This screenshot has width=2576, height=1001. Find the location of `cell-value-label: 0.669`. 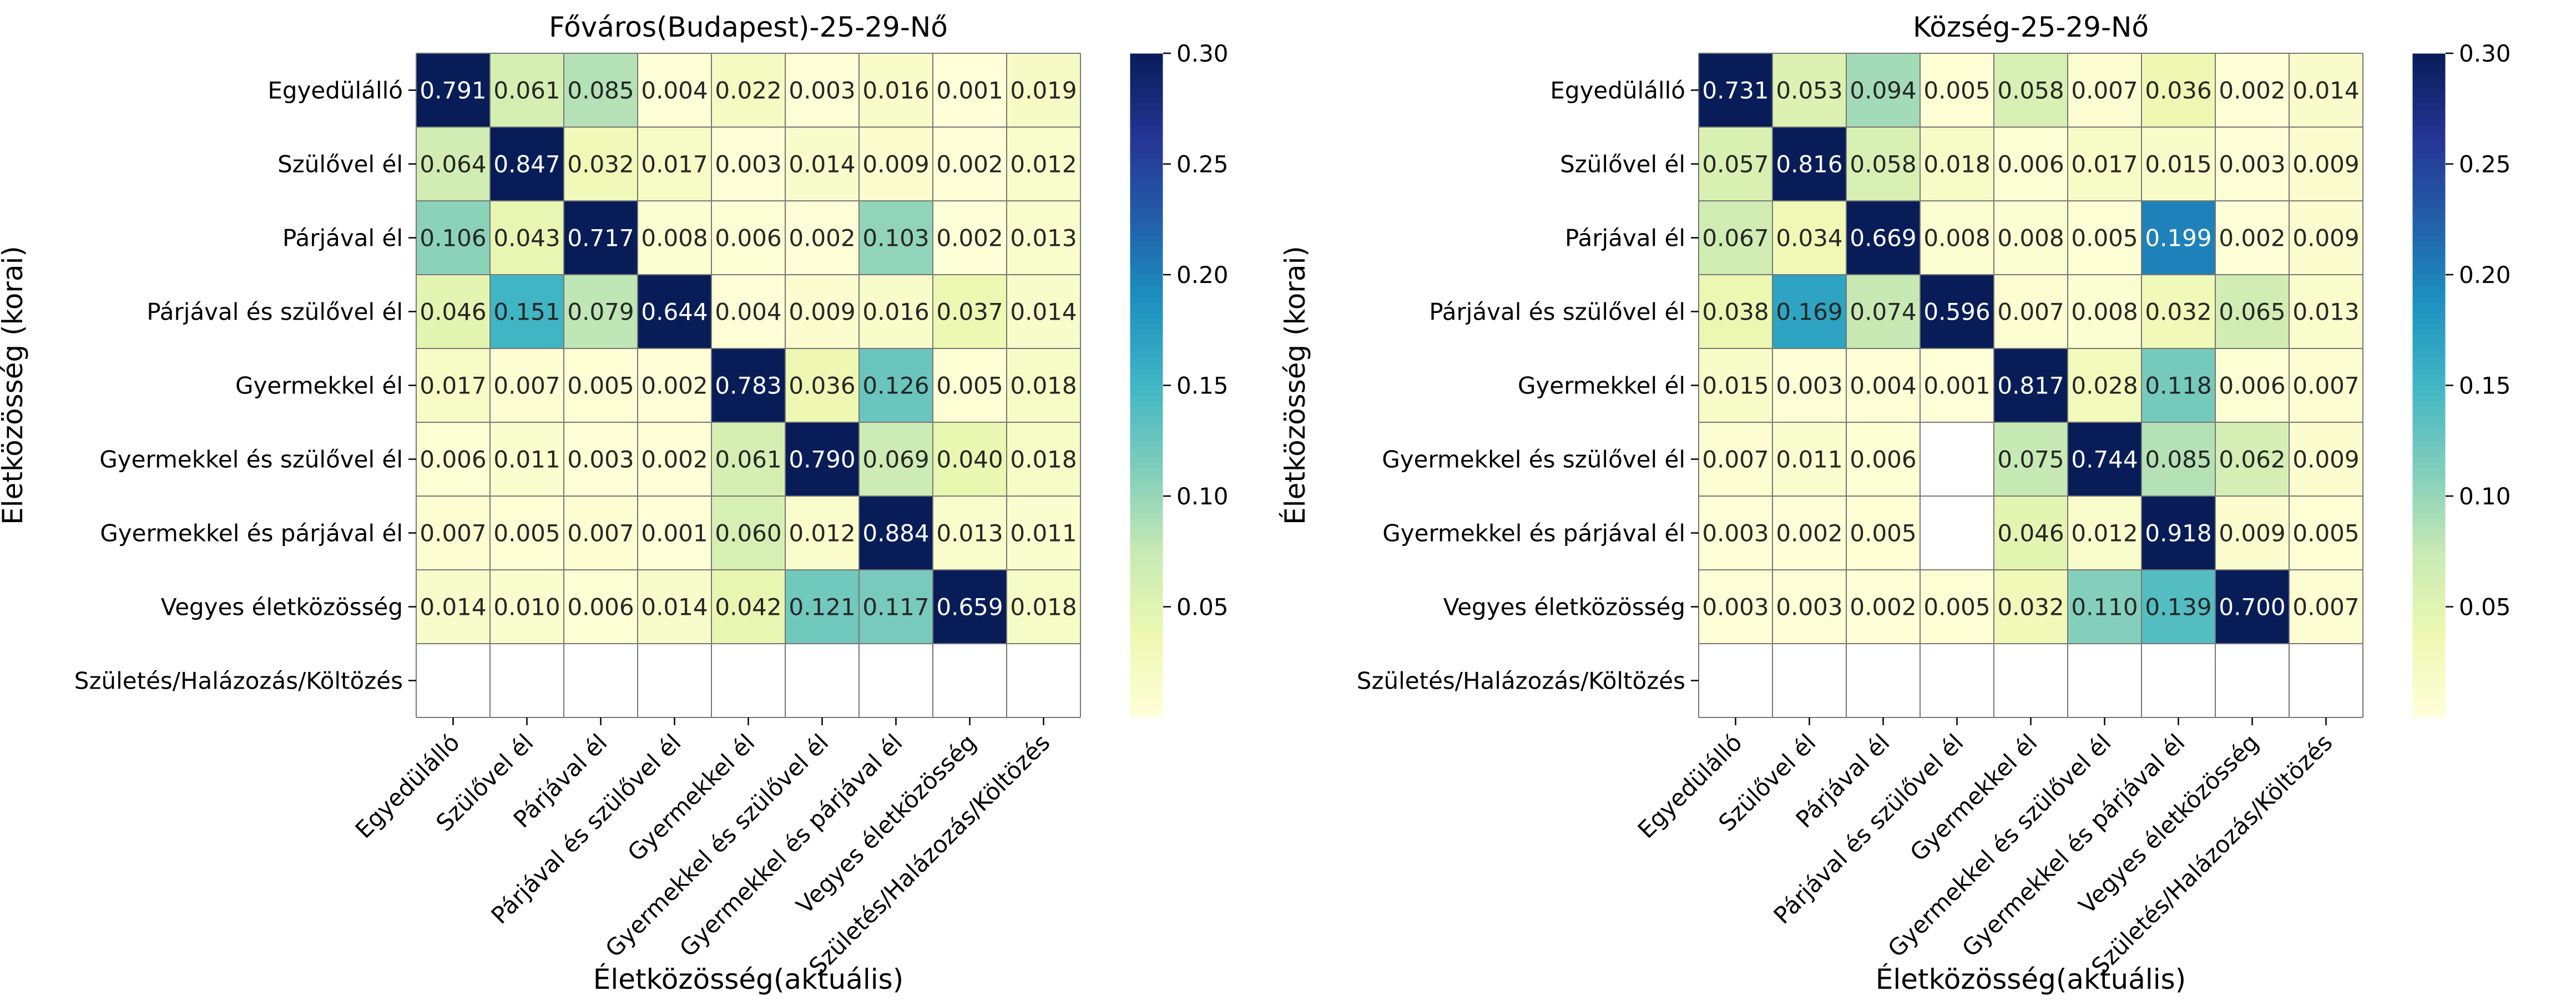

cell-value-label: 0.669 is located at coordinates (1883, 239).